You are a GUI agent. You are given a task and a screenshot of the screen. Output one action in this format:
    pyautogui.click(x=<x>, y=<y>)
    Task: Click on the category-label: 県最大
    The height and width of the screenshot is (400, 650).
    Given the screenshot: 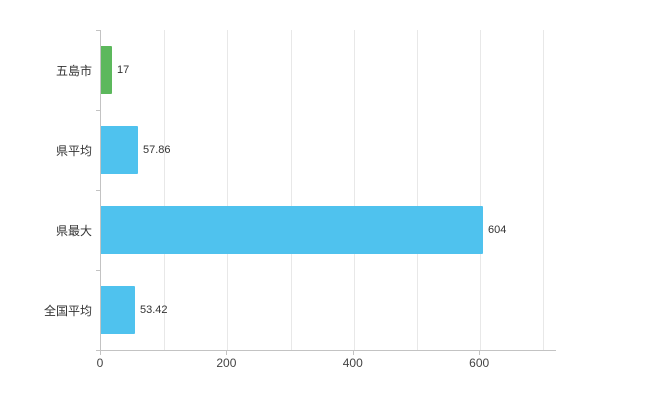 What is the action you would take?
    pyautogui.click(x=73, y=231)
    